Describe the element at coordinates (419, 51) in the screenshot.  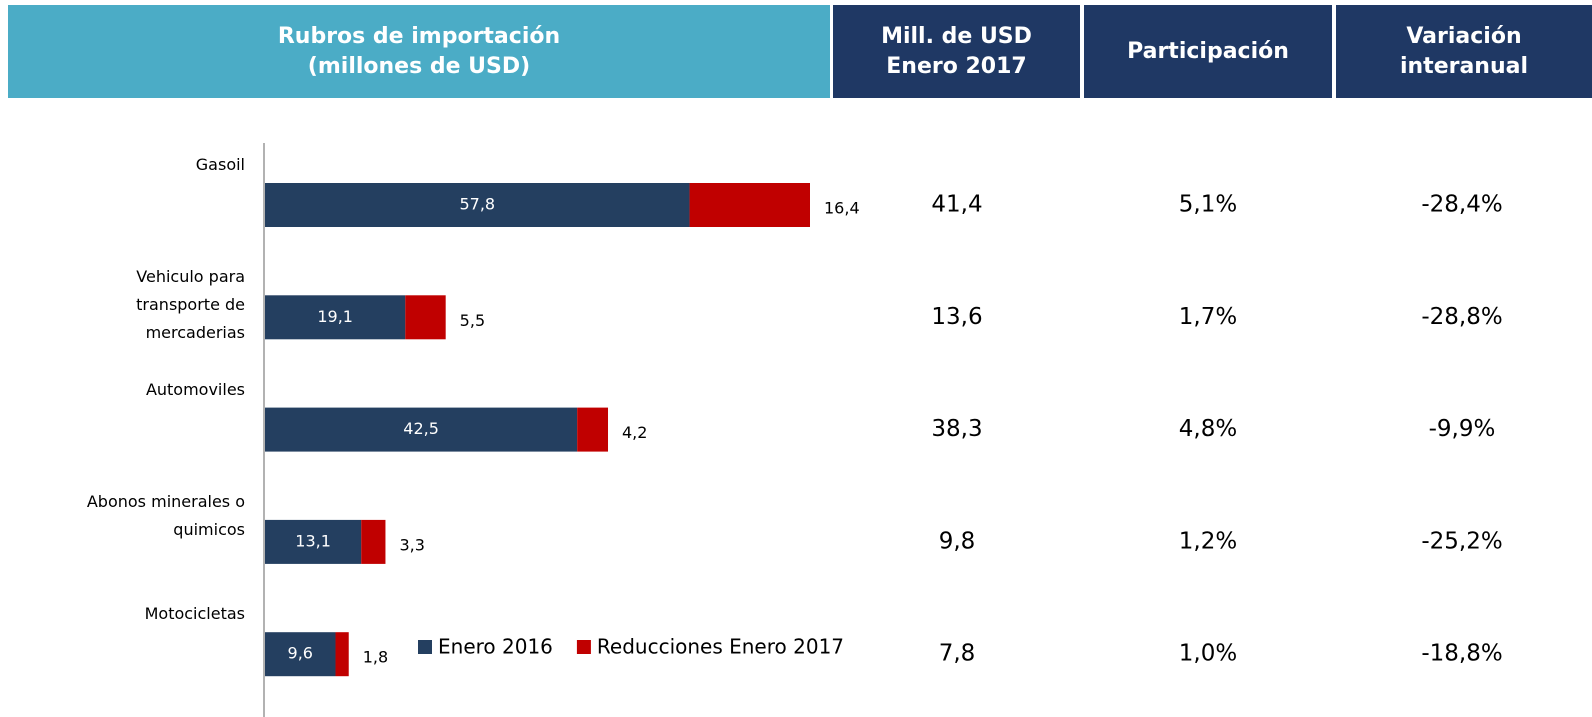
I see `header-cell: Rubros de importación (millones de USD)` at that location.